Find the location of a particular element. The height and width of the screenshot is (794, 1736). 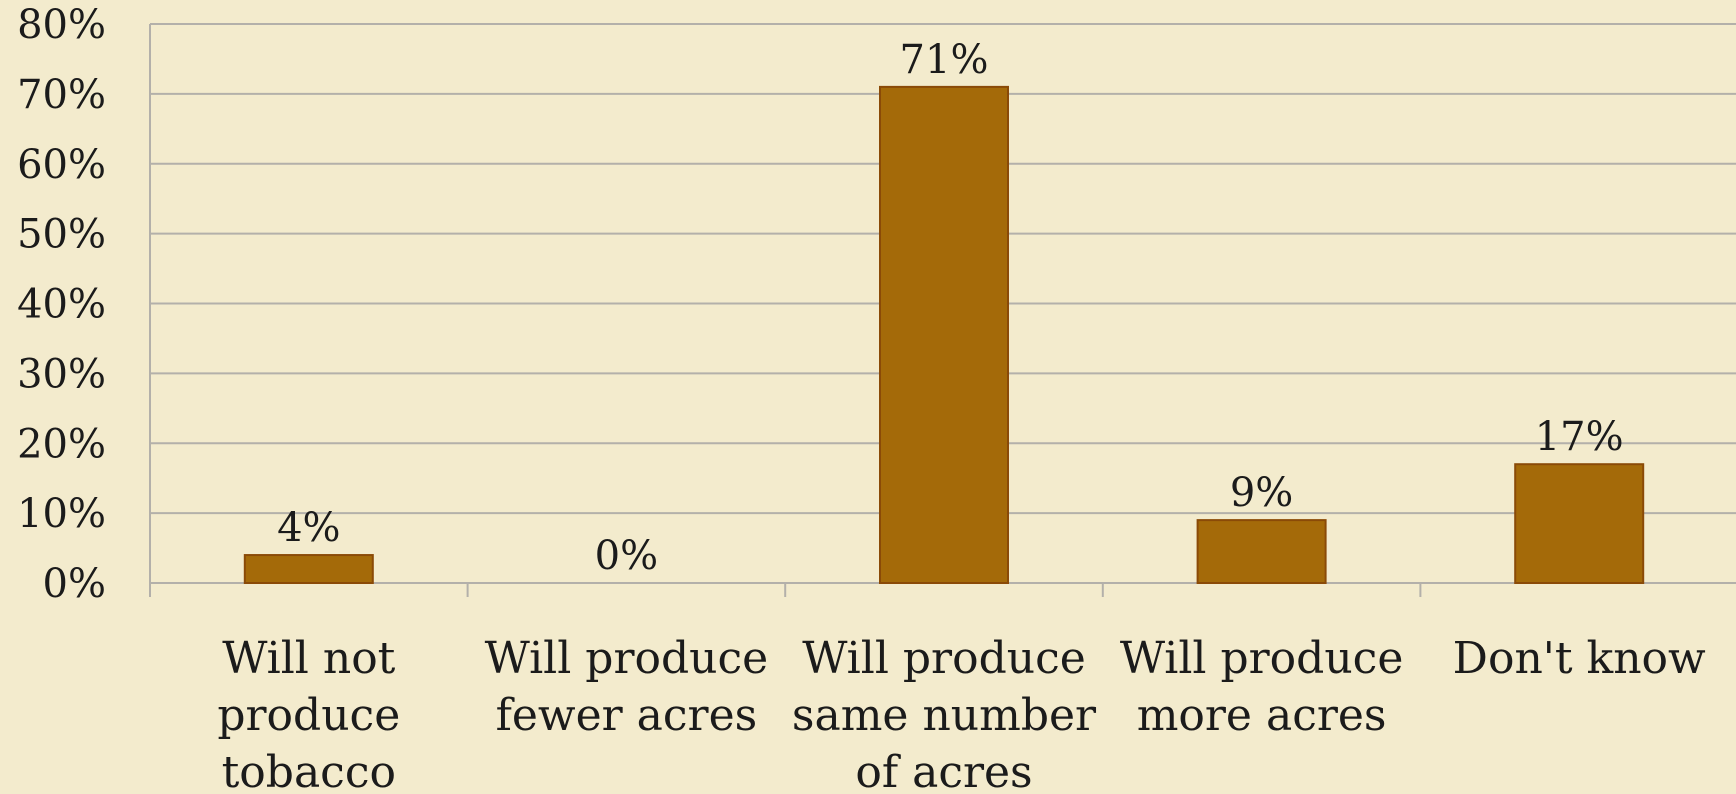

x-category-label: Will produce fewer acres is located at coordinates (627, 687).